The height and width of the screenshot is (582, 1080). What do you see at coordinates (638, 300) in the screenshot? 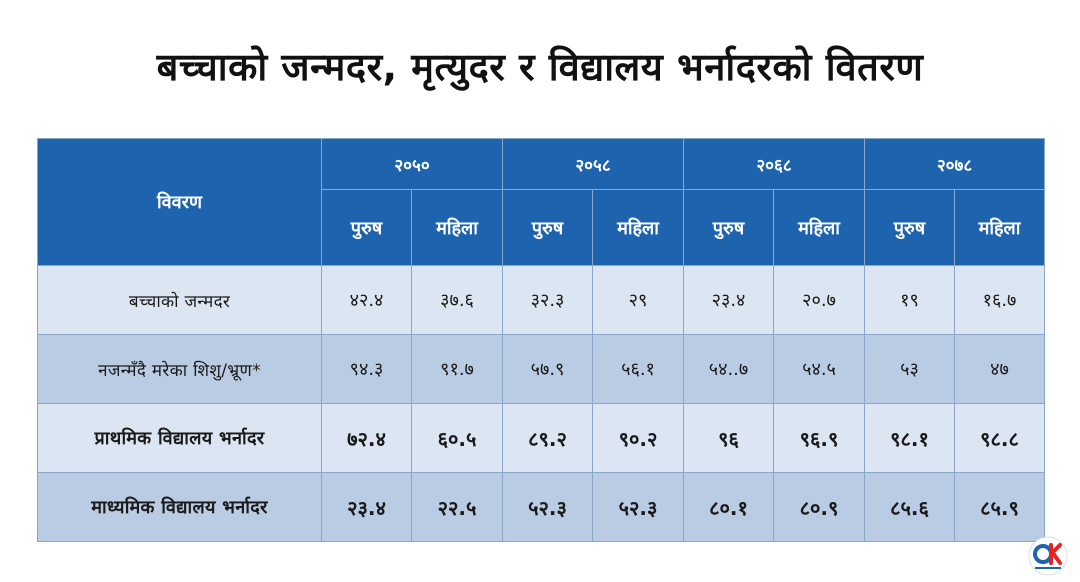
I see `table-cell: २९` at bounding box center [638, 300].